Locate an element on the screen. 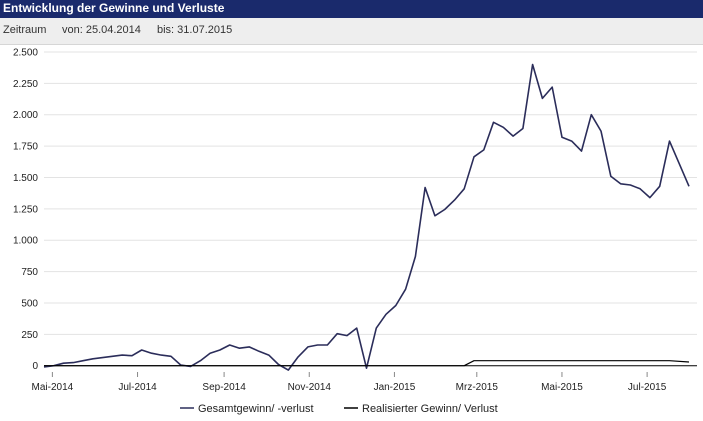 This screenshot has height=421, width=703. y-tick-label: 2.250 is located at coordinates (25, 84).